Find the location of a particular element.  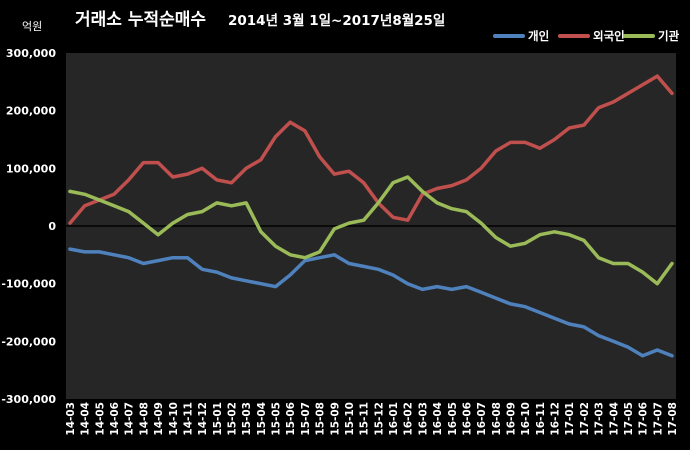

x-tick-label-16-04: 16-04 is located at coordinates (438, 419).